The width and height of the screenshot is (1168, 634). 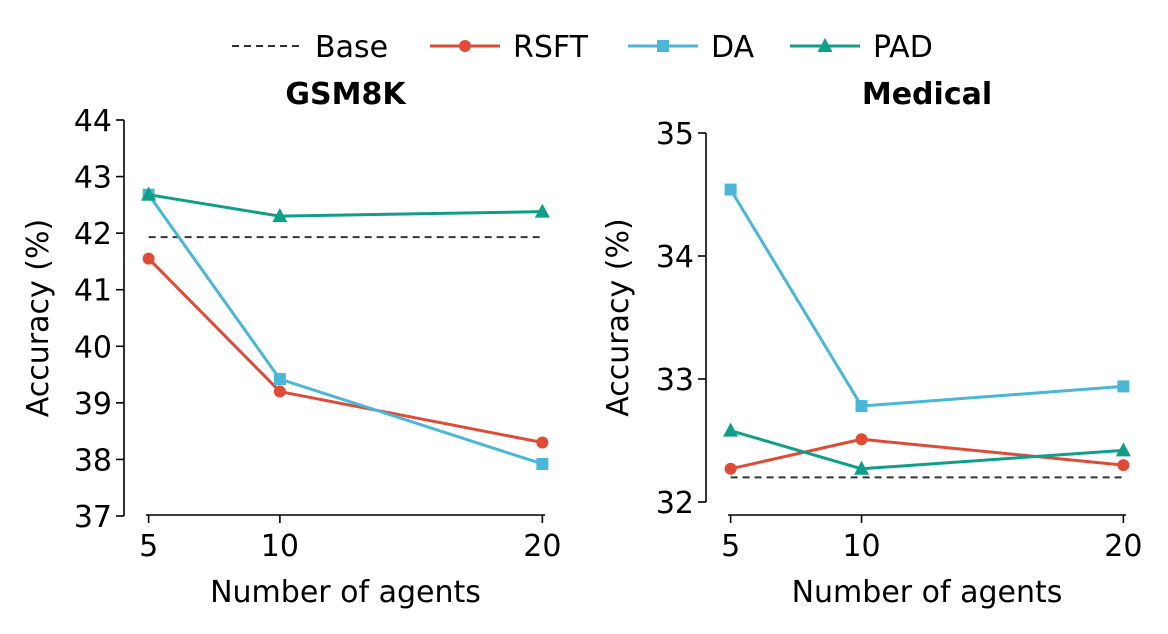 What do you see at coordinates (93, 517) in the screenshot?
I see `y-tick-label: 37` at bounding box center [93, 517].